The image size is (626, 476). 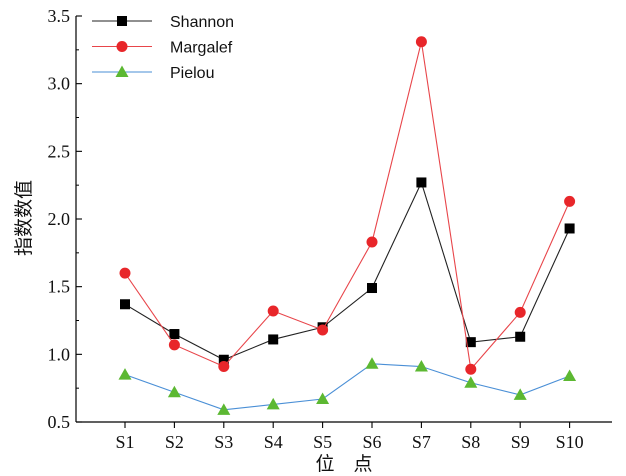 I want to click on series-pielou, so click(x=347, y=386).